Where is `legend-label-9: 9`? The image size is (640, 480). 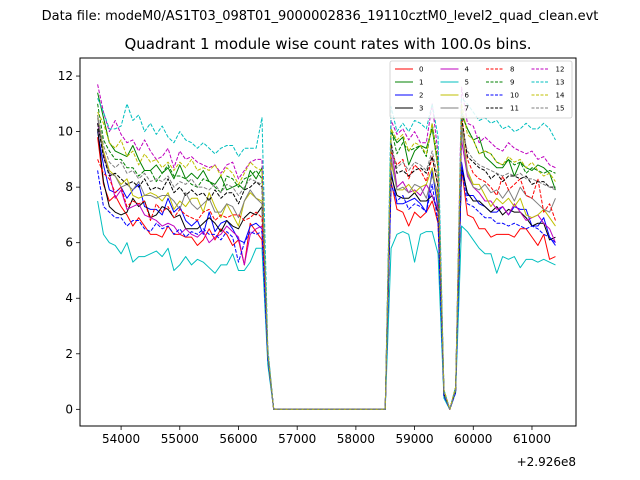
legend-label-9: 9 is located at coordinates (512, 83).